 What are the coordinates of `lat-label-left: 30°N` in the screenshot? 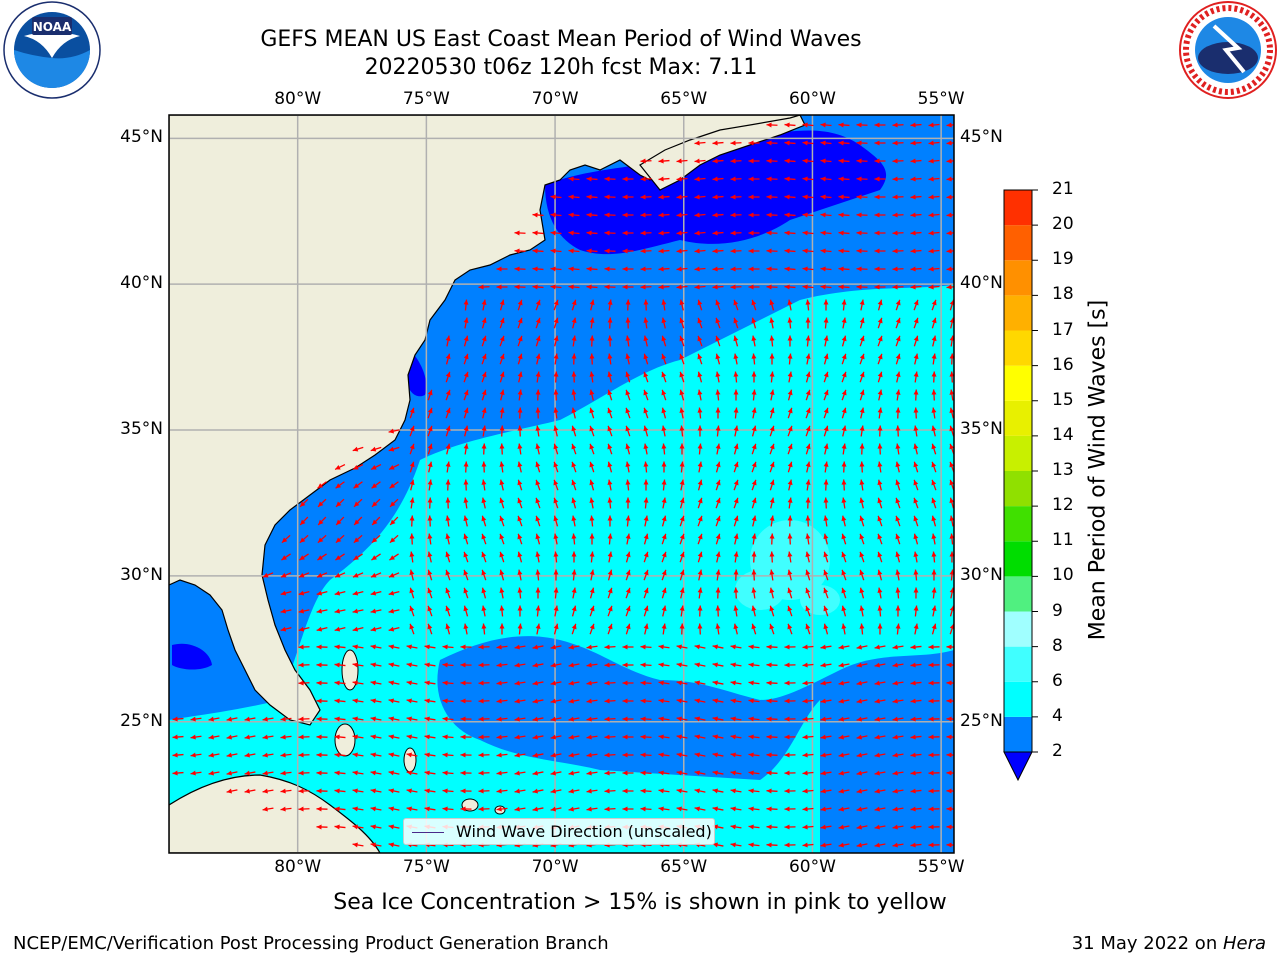 It's located at (141, 574).